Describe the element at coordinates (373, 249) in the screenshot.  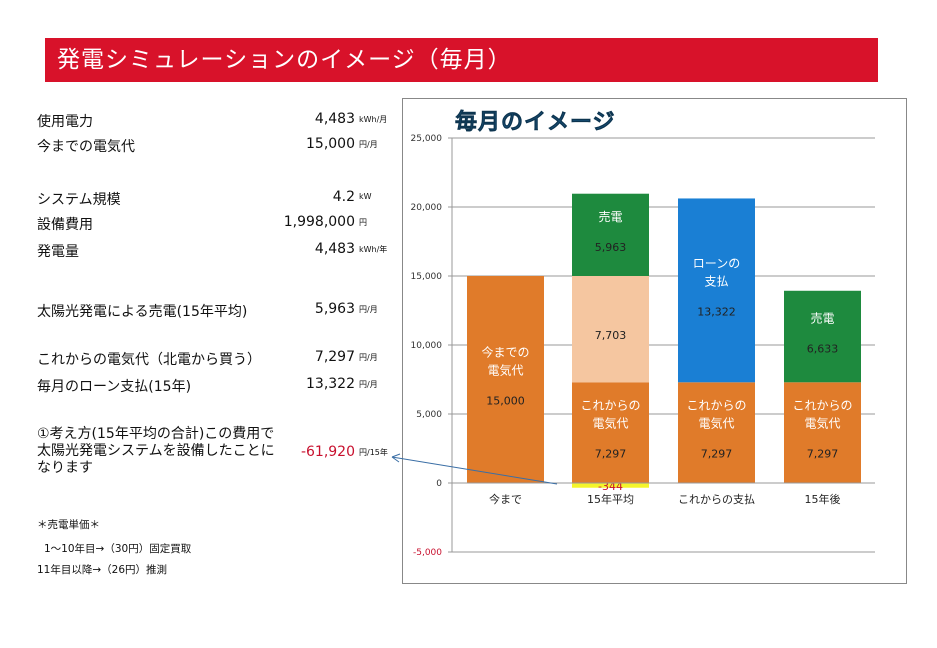
I see `row-unit: kWh/年` at that location.